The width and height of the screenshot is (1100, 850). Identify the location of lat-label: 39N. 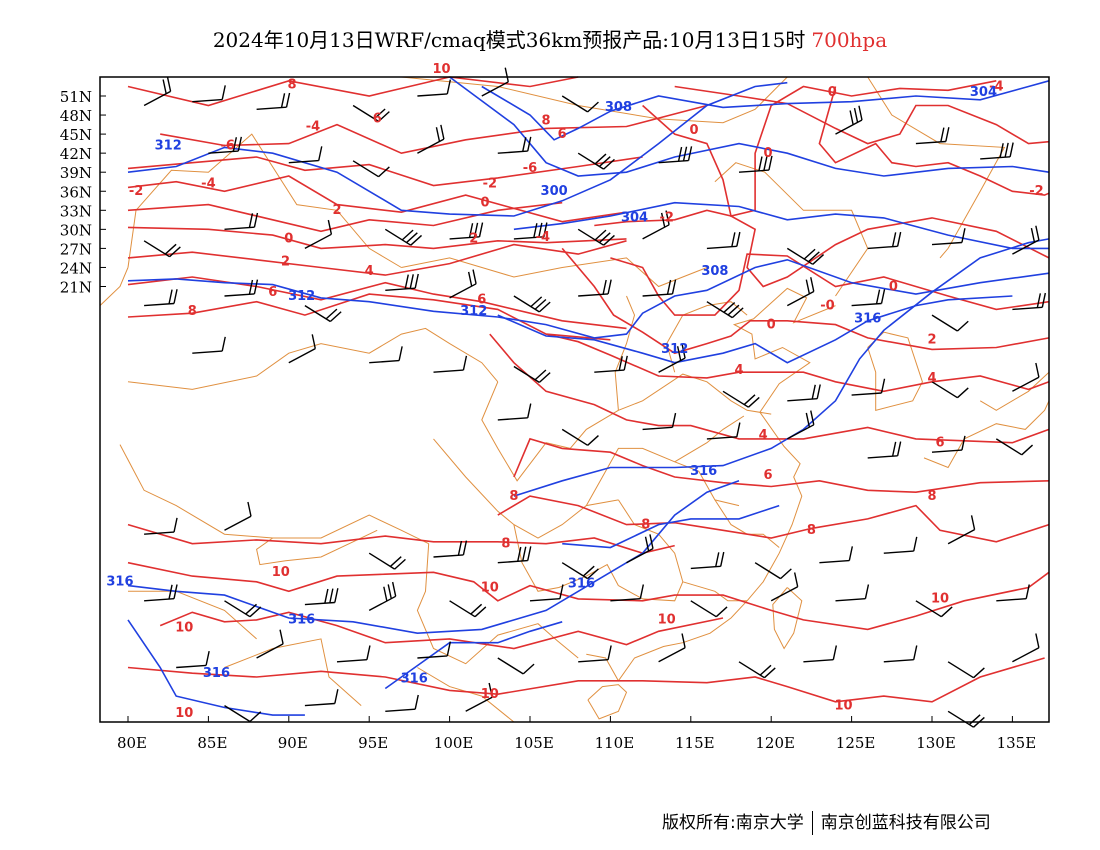
(76, 173).